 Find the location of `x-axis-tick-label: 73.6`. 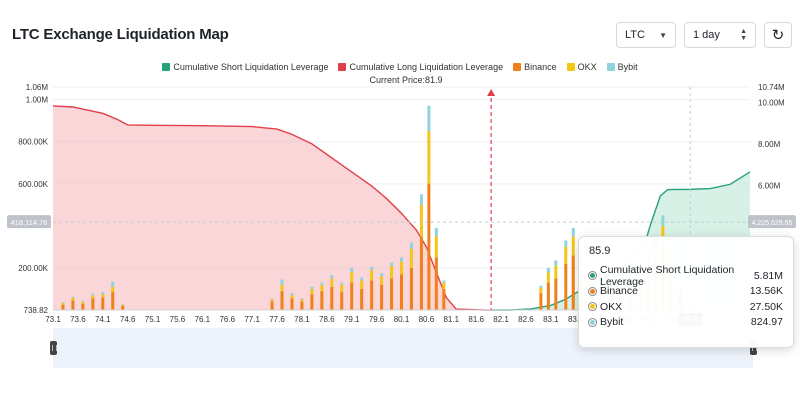

x-axis-tick-label: 73.6 is located at coordinates (78, 319).